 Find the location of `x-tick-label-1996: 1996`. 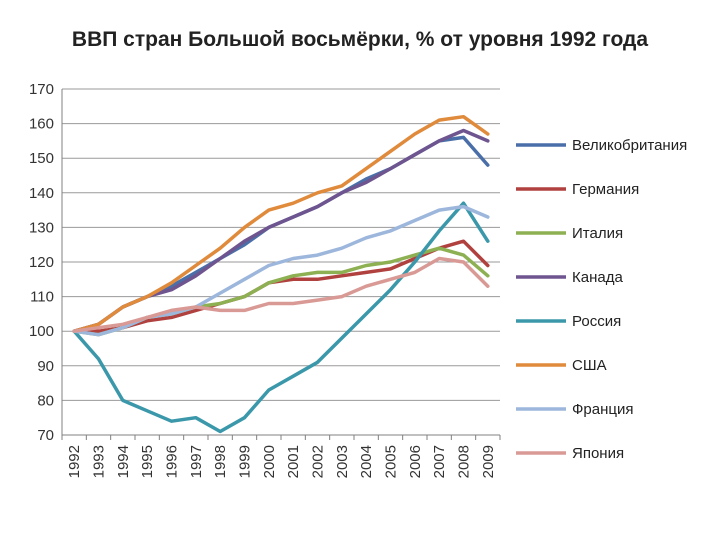

x-tick-label-1996: 1996 is located at coordinates (172, 461).